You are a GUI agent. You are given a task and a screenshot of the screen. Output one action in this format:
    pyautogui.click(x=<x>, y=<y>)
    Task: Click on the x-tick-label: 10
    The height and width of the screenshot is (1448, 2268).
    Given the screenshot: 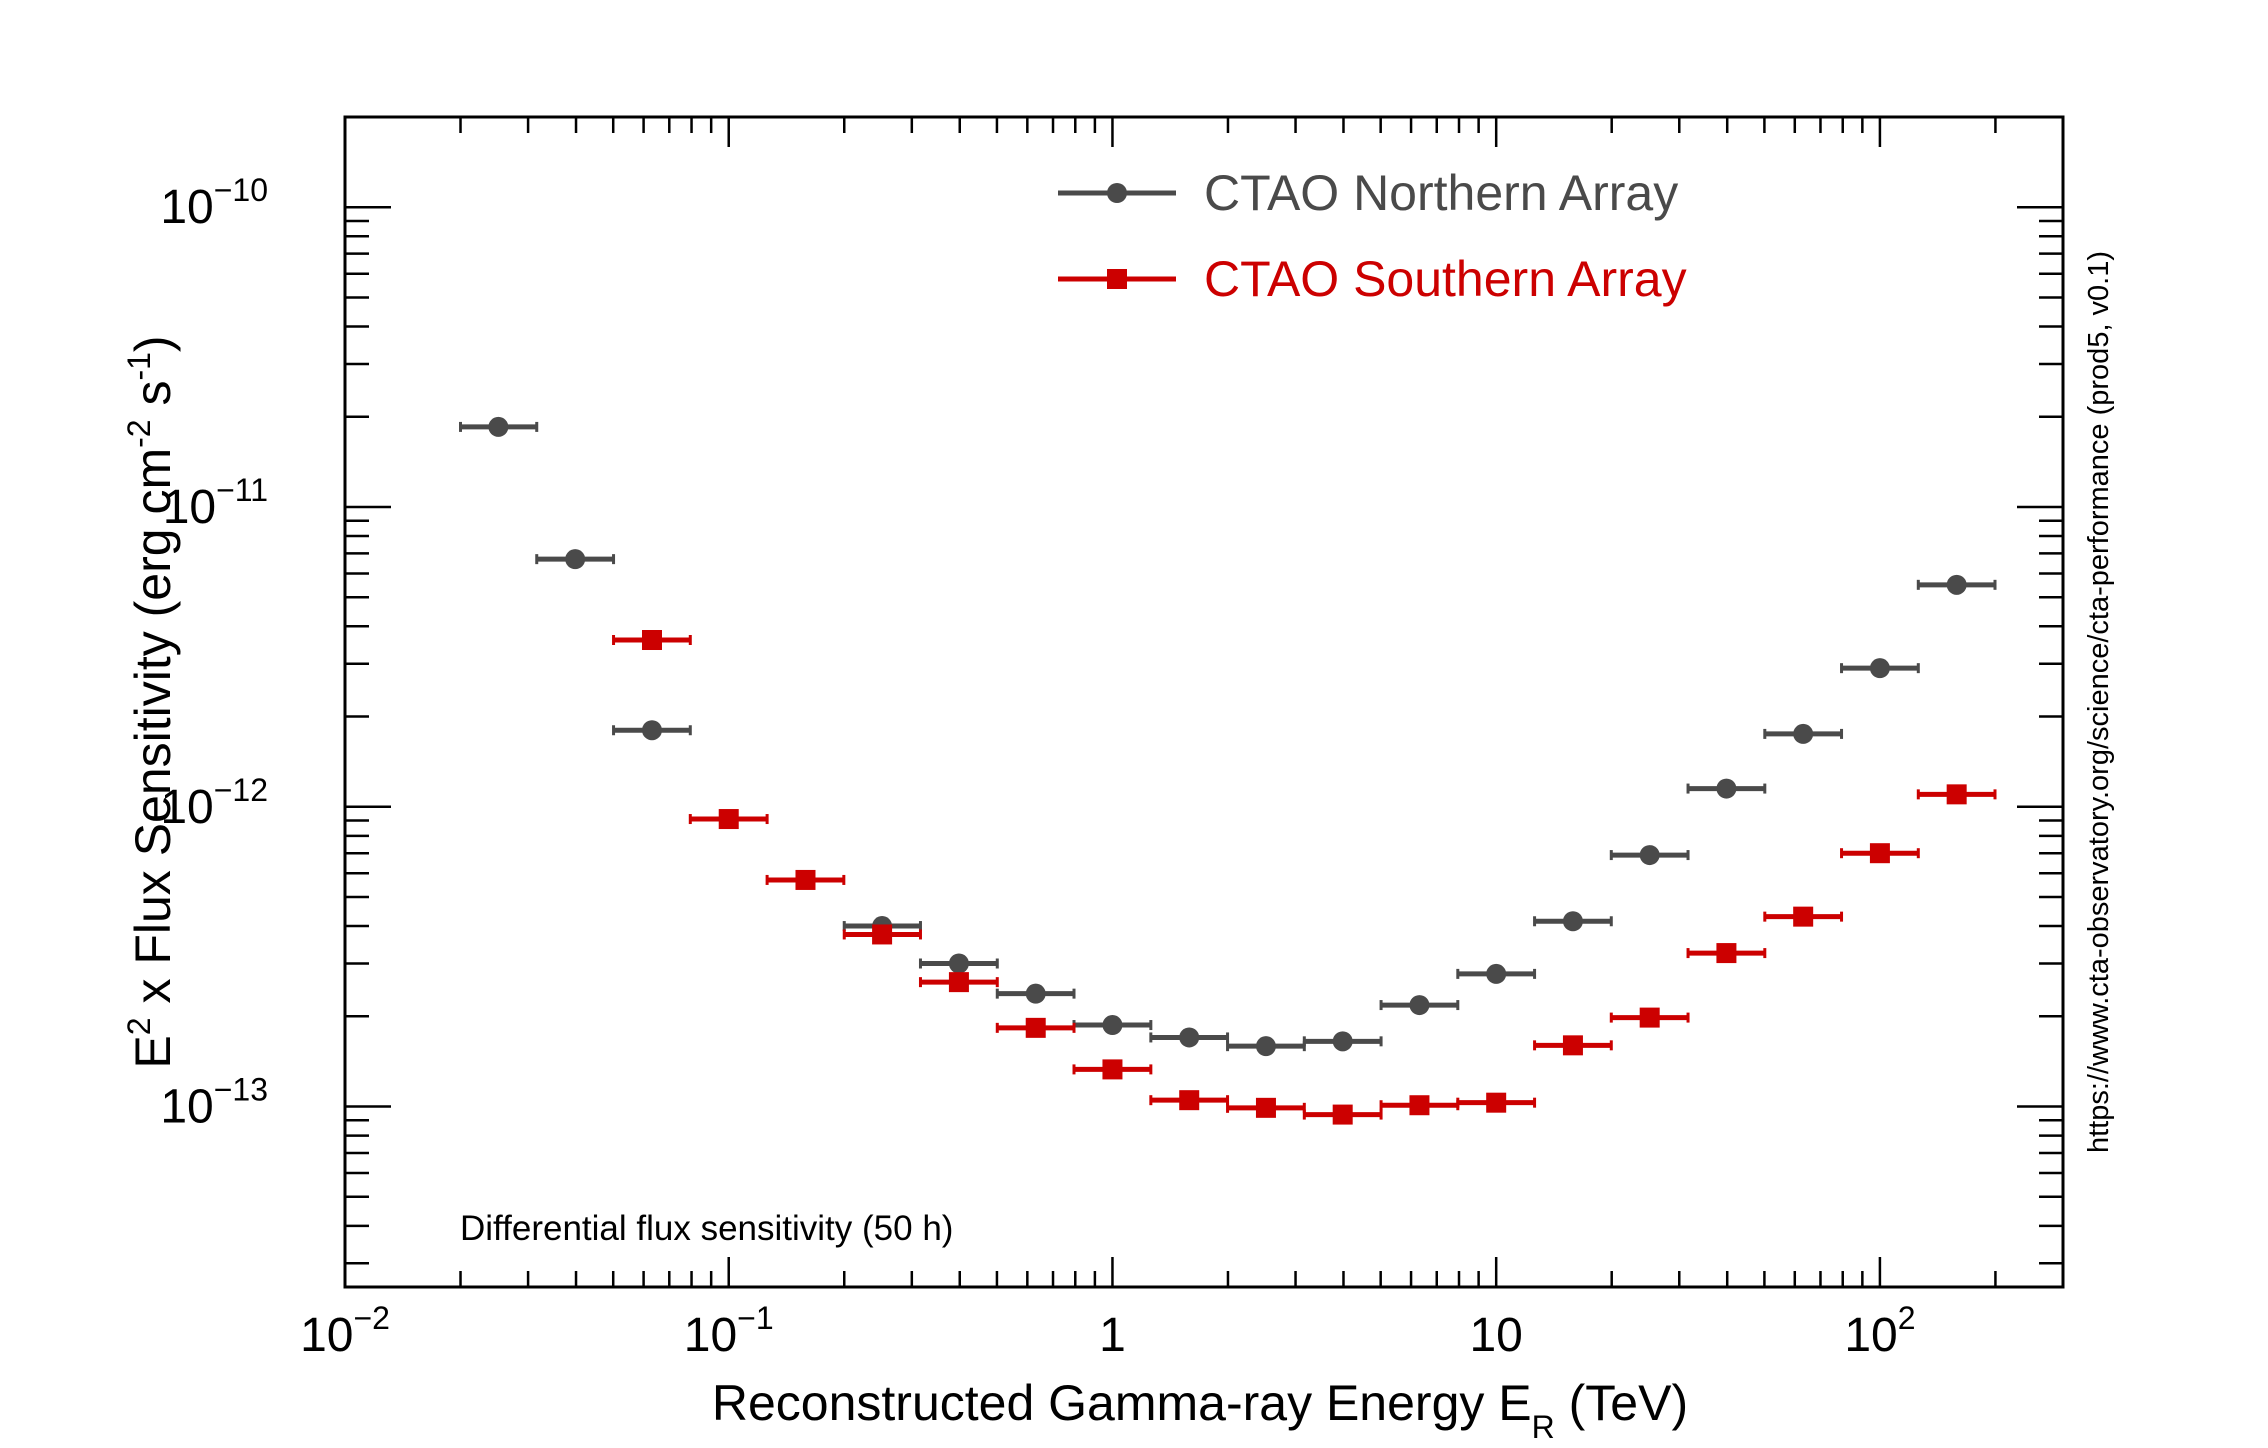 What is the action you would take?
    pyautogui.click(x=1495, y=1335)
    